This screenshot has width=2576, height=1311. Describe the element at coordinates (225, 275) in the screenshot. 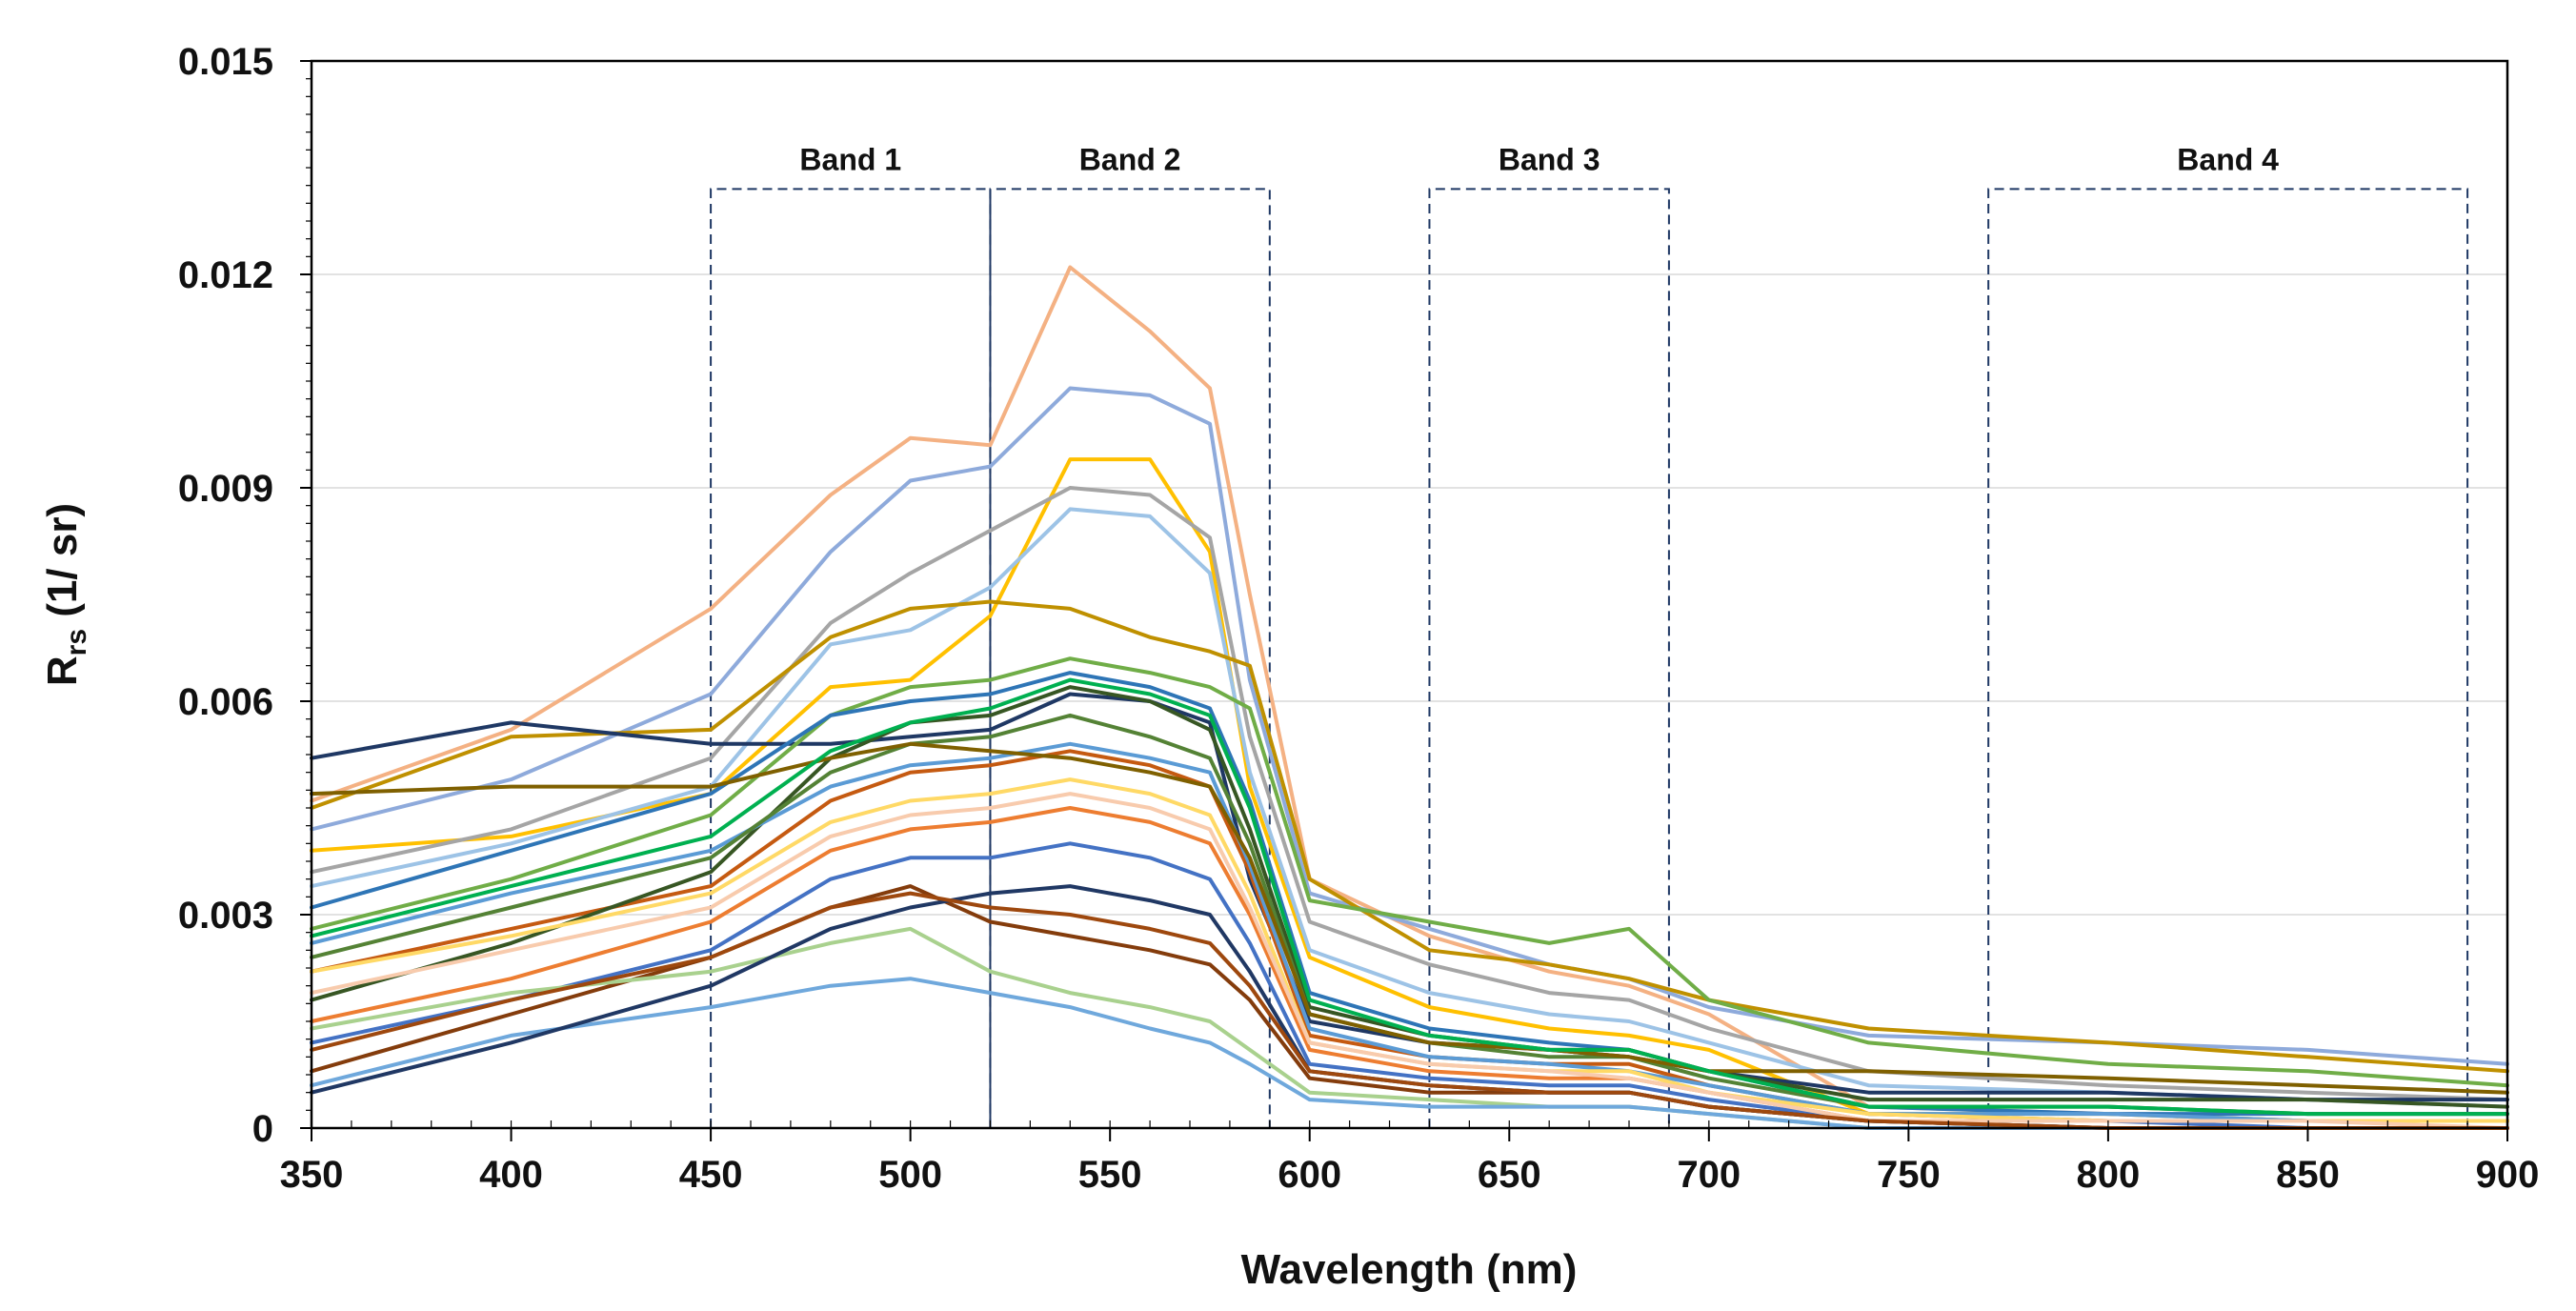

I see `y-tick-label: 0.012` at that location.